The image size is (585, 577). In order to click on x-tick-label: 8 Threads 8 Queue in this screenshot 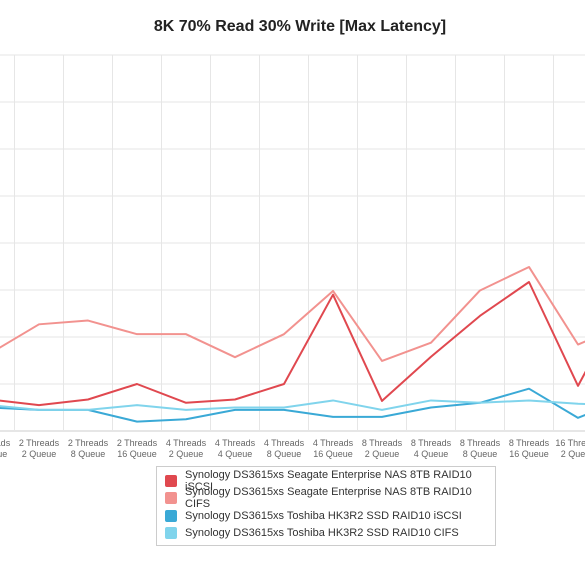, I will do `click(480, 448)`.